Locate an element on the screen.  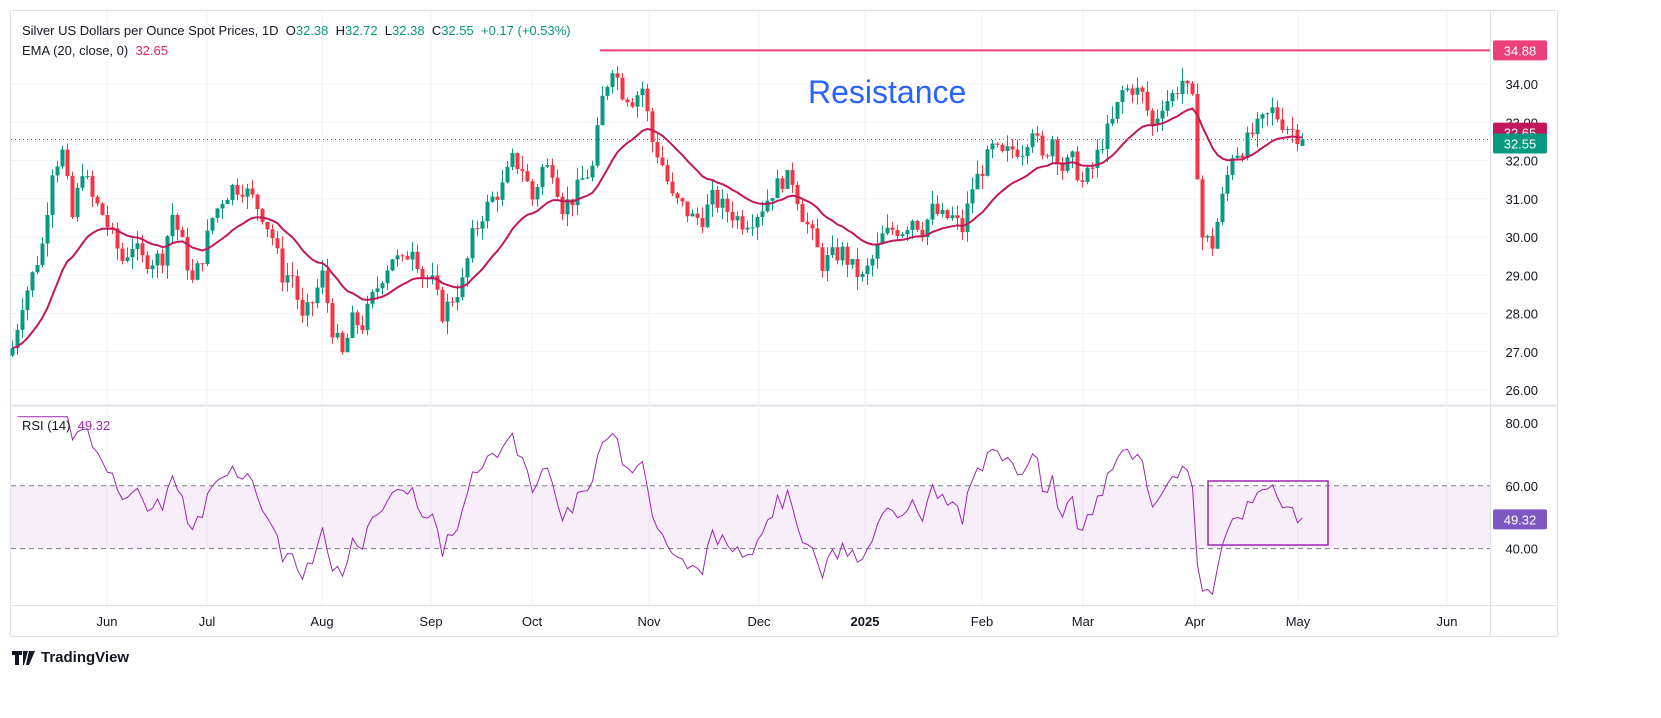
x-tick-label: Dec is located at coordinates (759, 621).